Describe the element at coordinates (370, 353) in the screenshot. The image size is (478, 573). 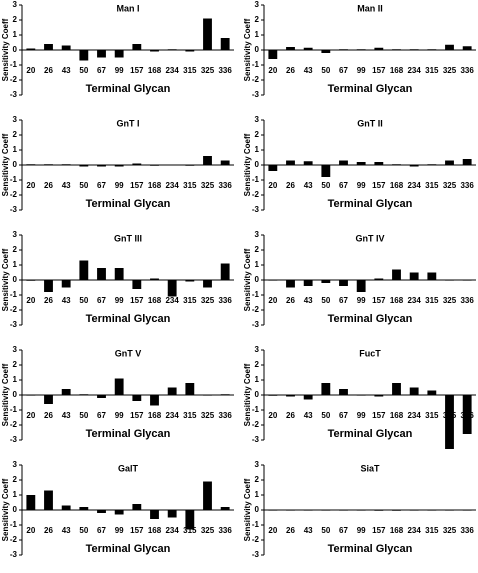
I see `panel-title: FucT` at that location.